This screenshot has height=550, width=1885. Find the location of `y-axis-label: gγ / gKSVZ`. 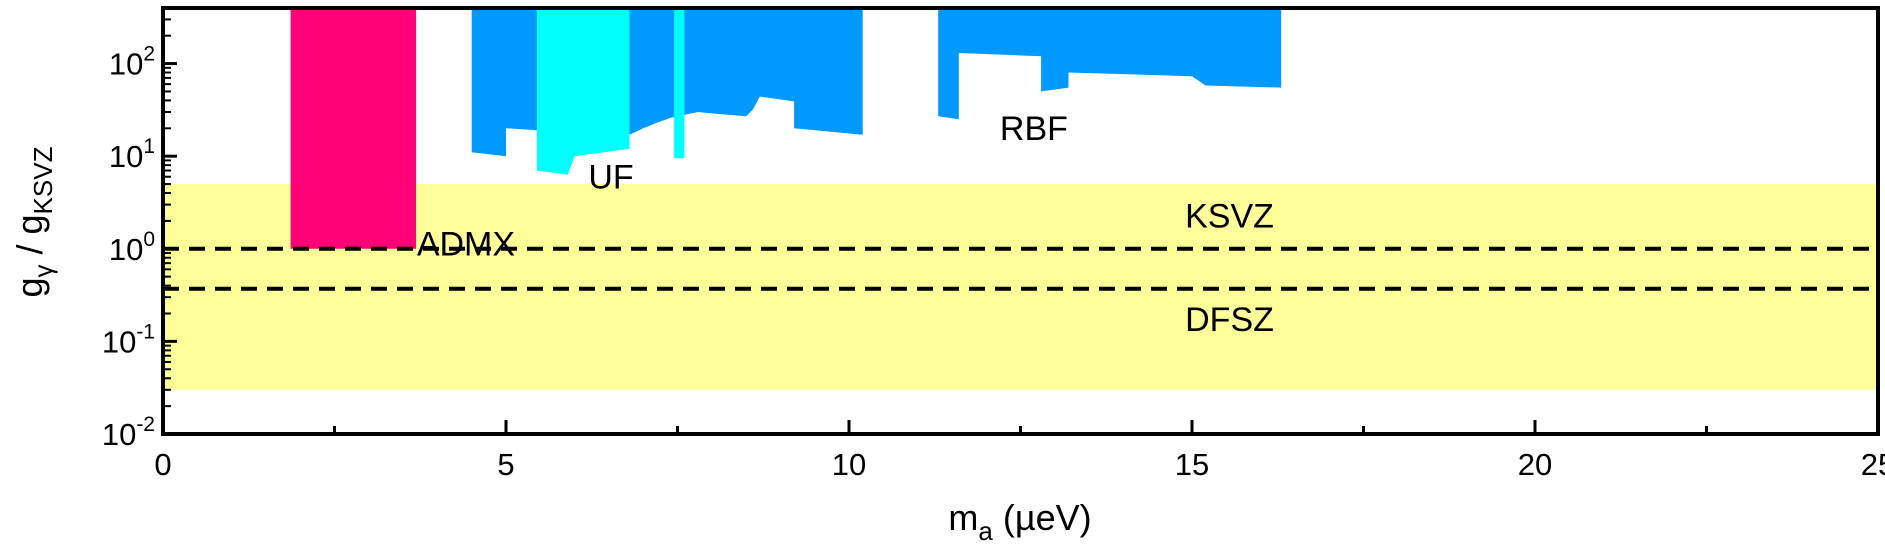

y-axis-label: gγ / gKSVZ is located at coordinates (33, 221).